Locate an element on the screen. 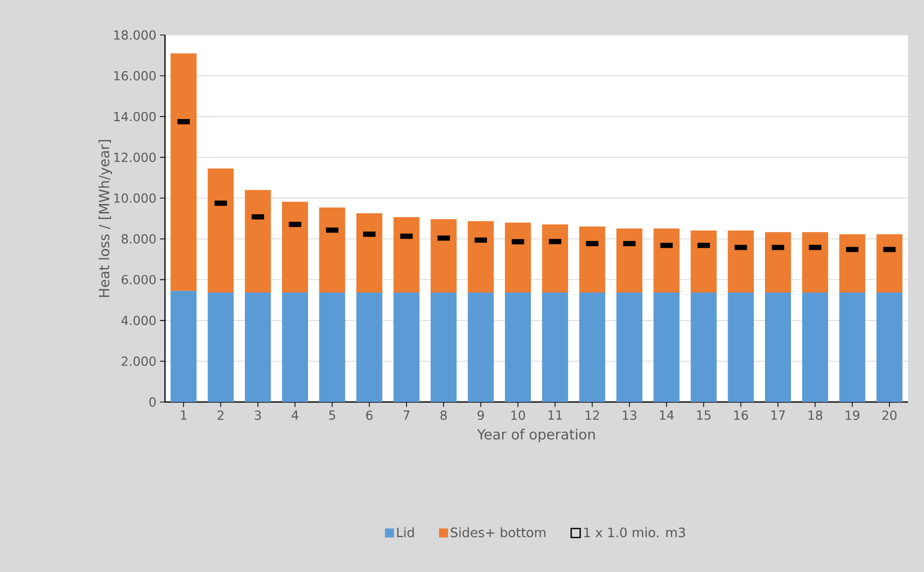  x-tick-label: 3 is located at coordinates (257, 415).